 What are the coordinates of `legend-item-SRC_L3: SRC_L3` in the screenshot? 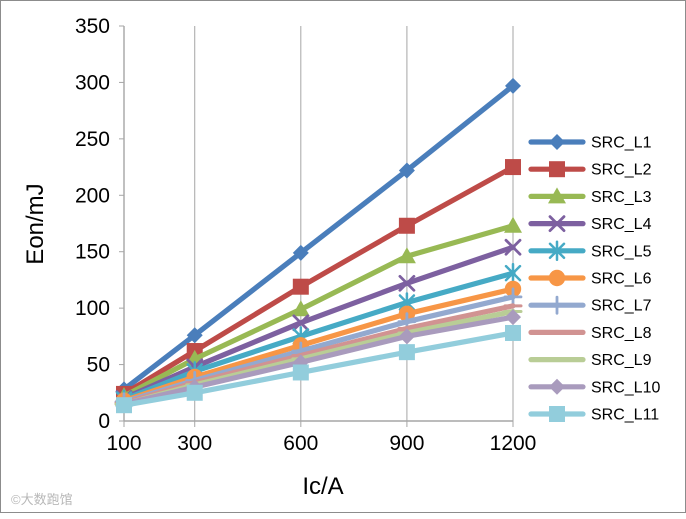 It's located at (590, 196).